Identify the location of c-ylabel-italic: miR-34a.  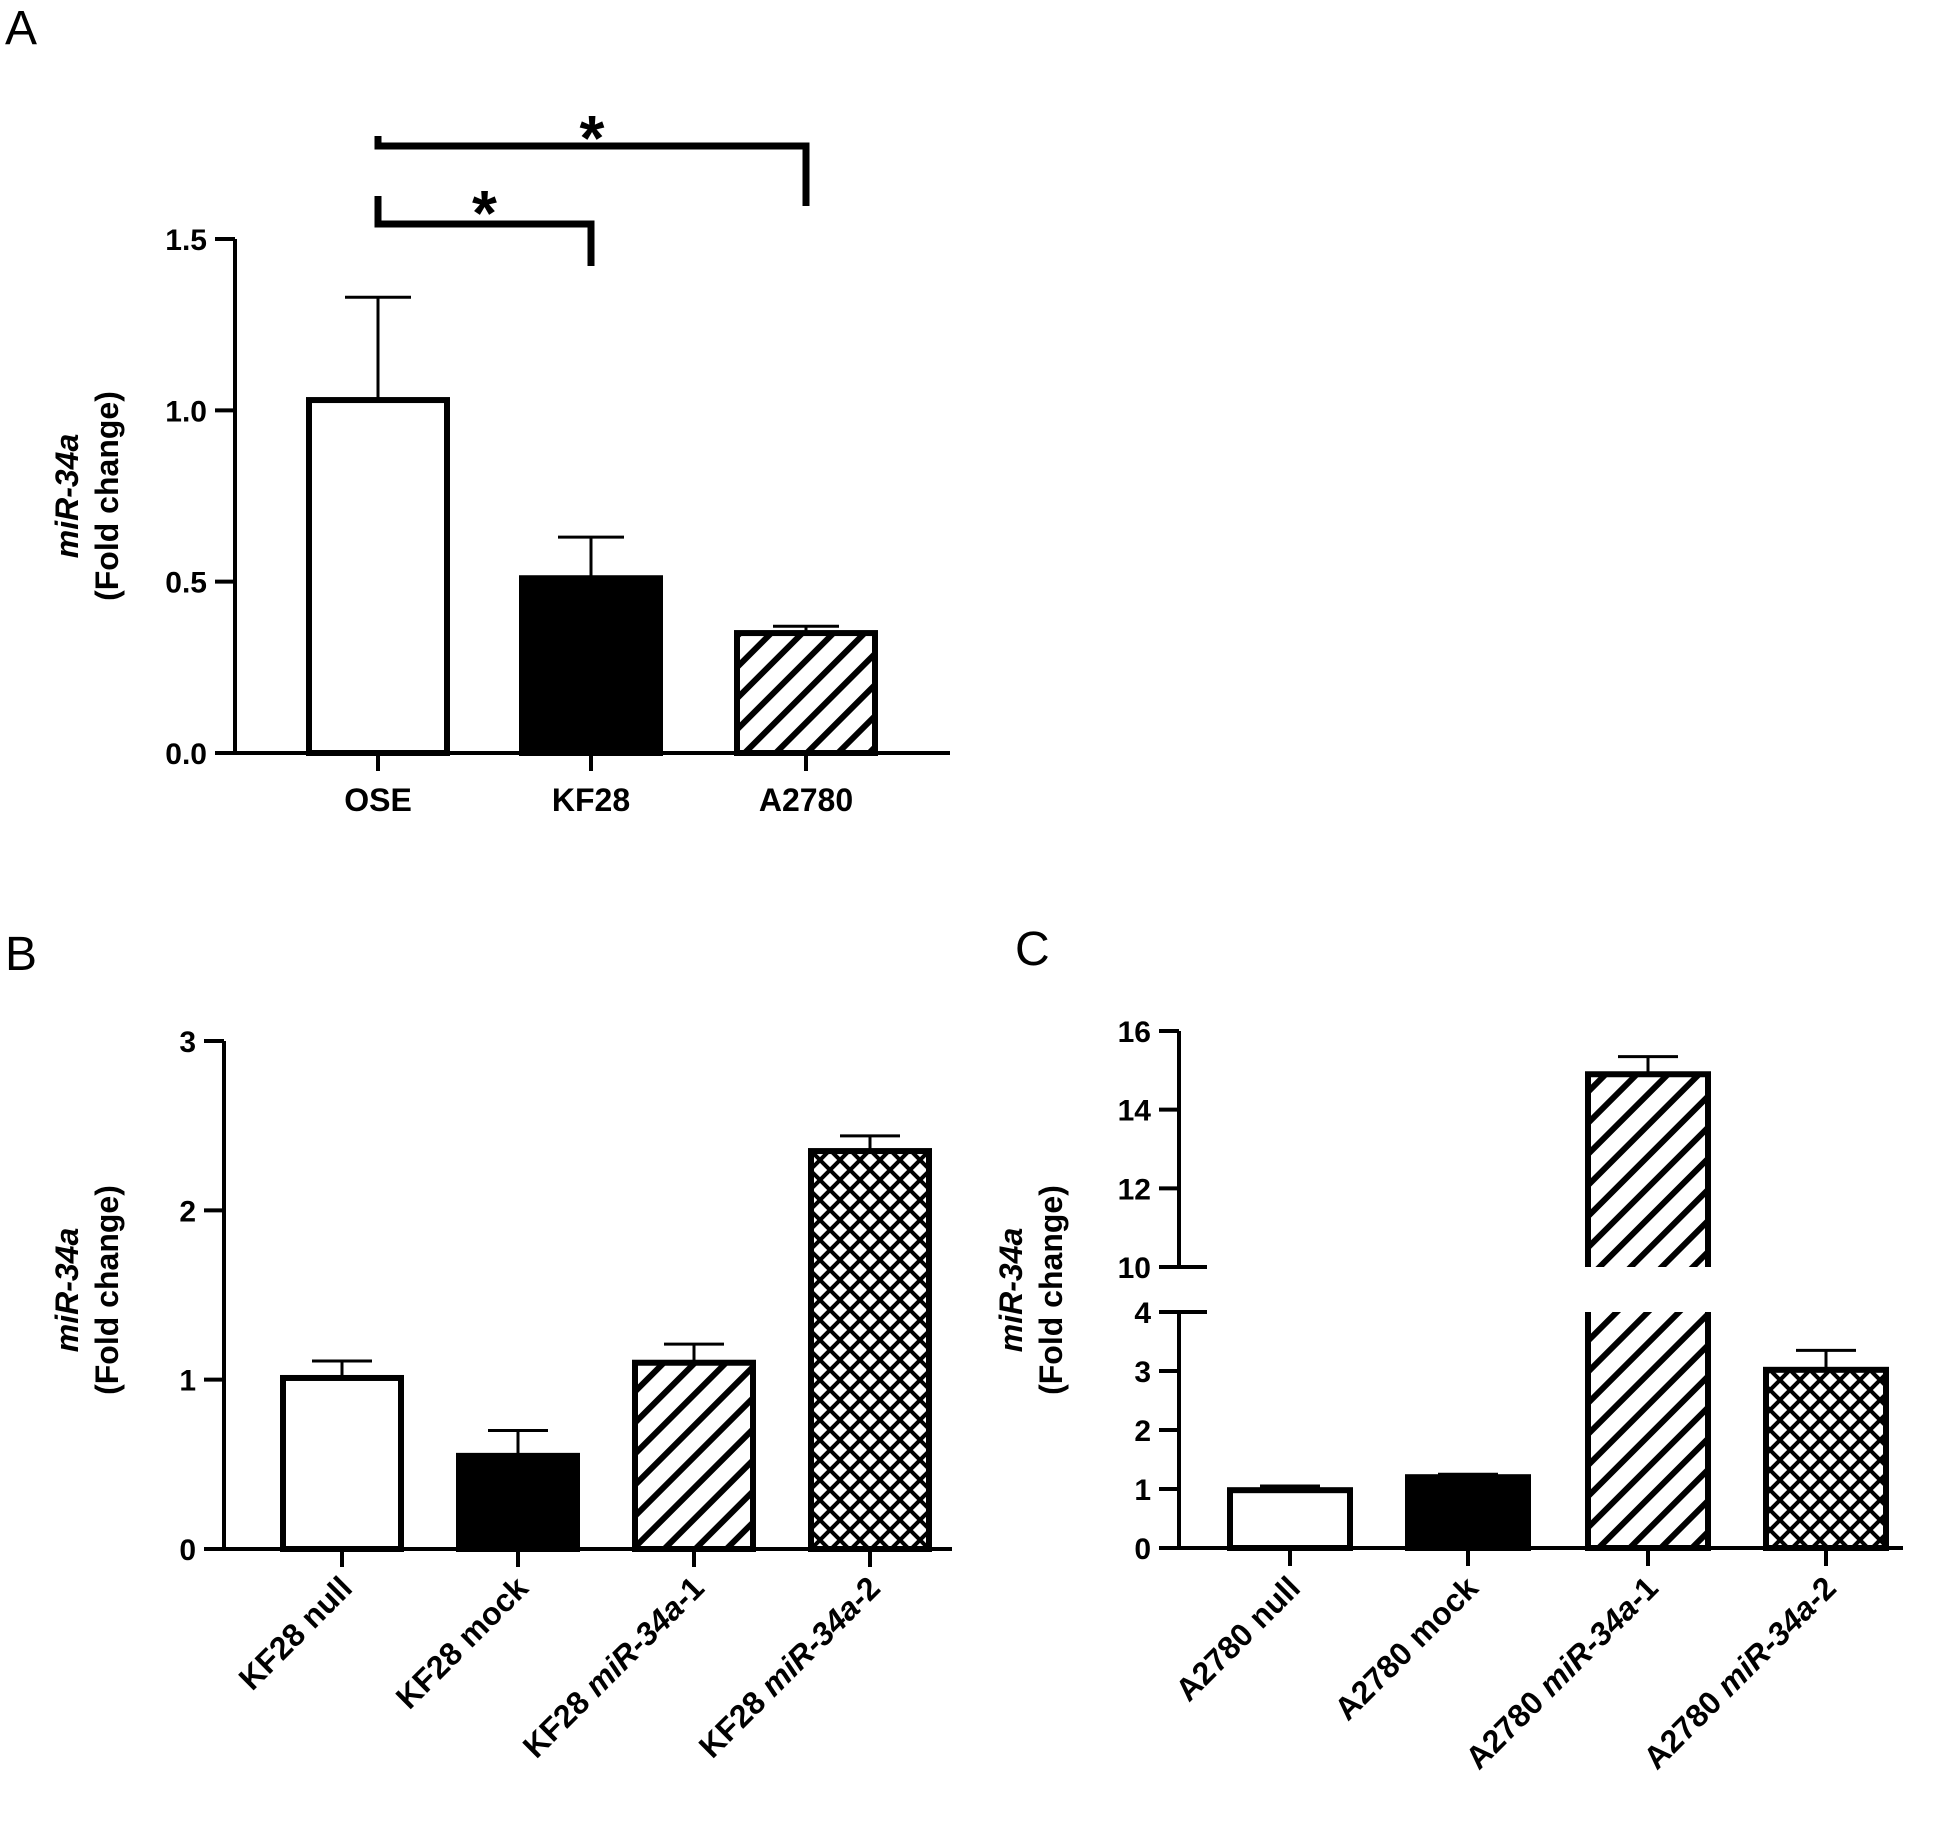
(1011, 1290).